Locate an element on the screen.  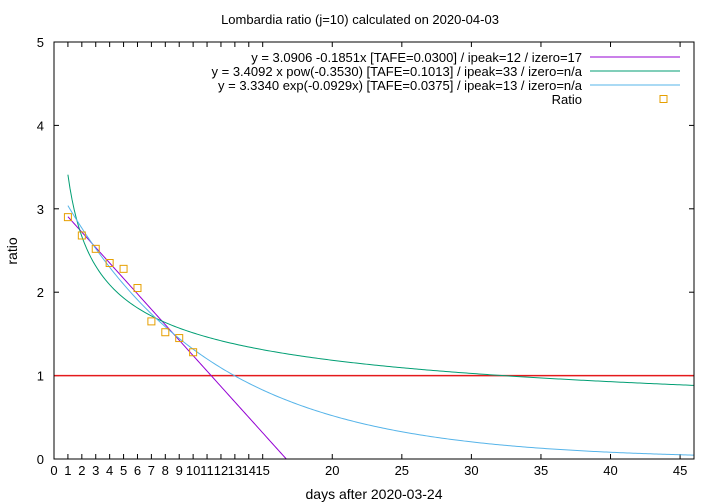
y-axis-label: ratio is located at coordinates (12, 250).